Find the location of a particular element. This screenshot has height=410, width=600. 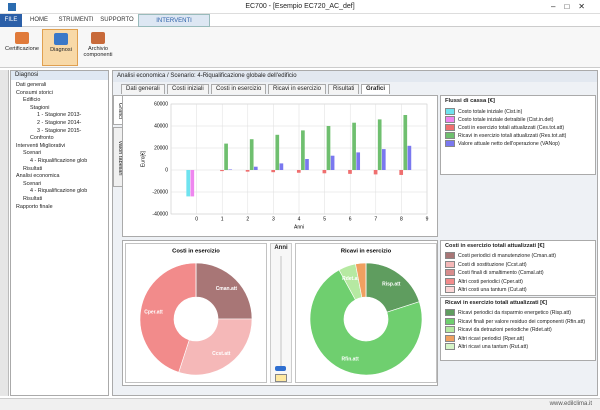

y-tick-label: -20000 is located at coordinates (160, 192).